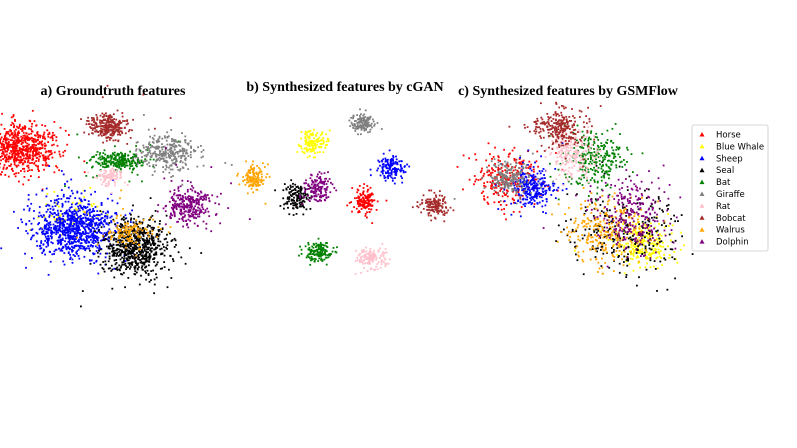 This screenshot has width=797, height=448. What do you see at coordinates (389, 259) in the screenshot?
I see `point-rat` at bounding box center [389, 259].